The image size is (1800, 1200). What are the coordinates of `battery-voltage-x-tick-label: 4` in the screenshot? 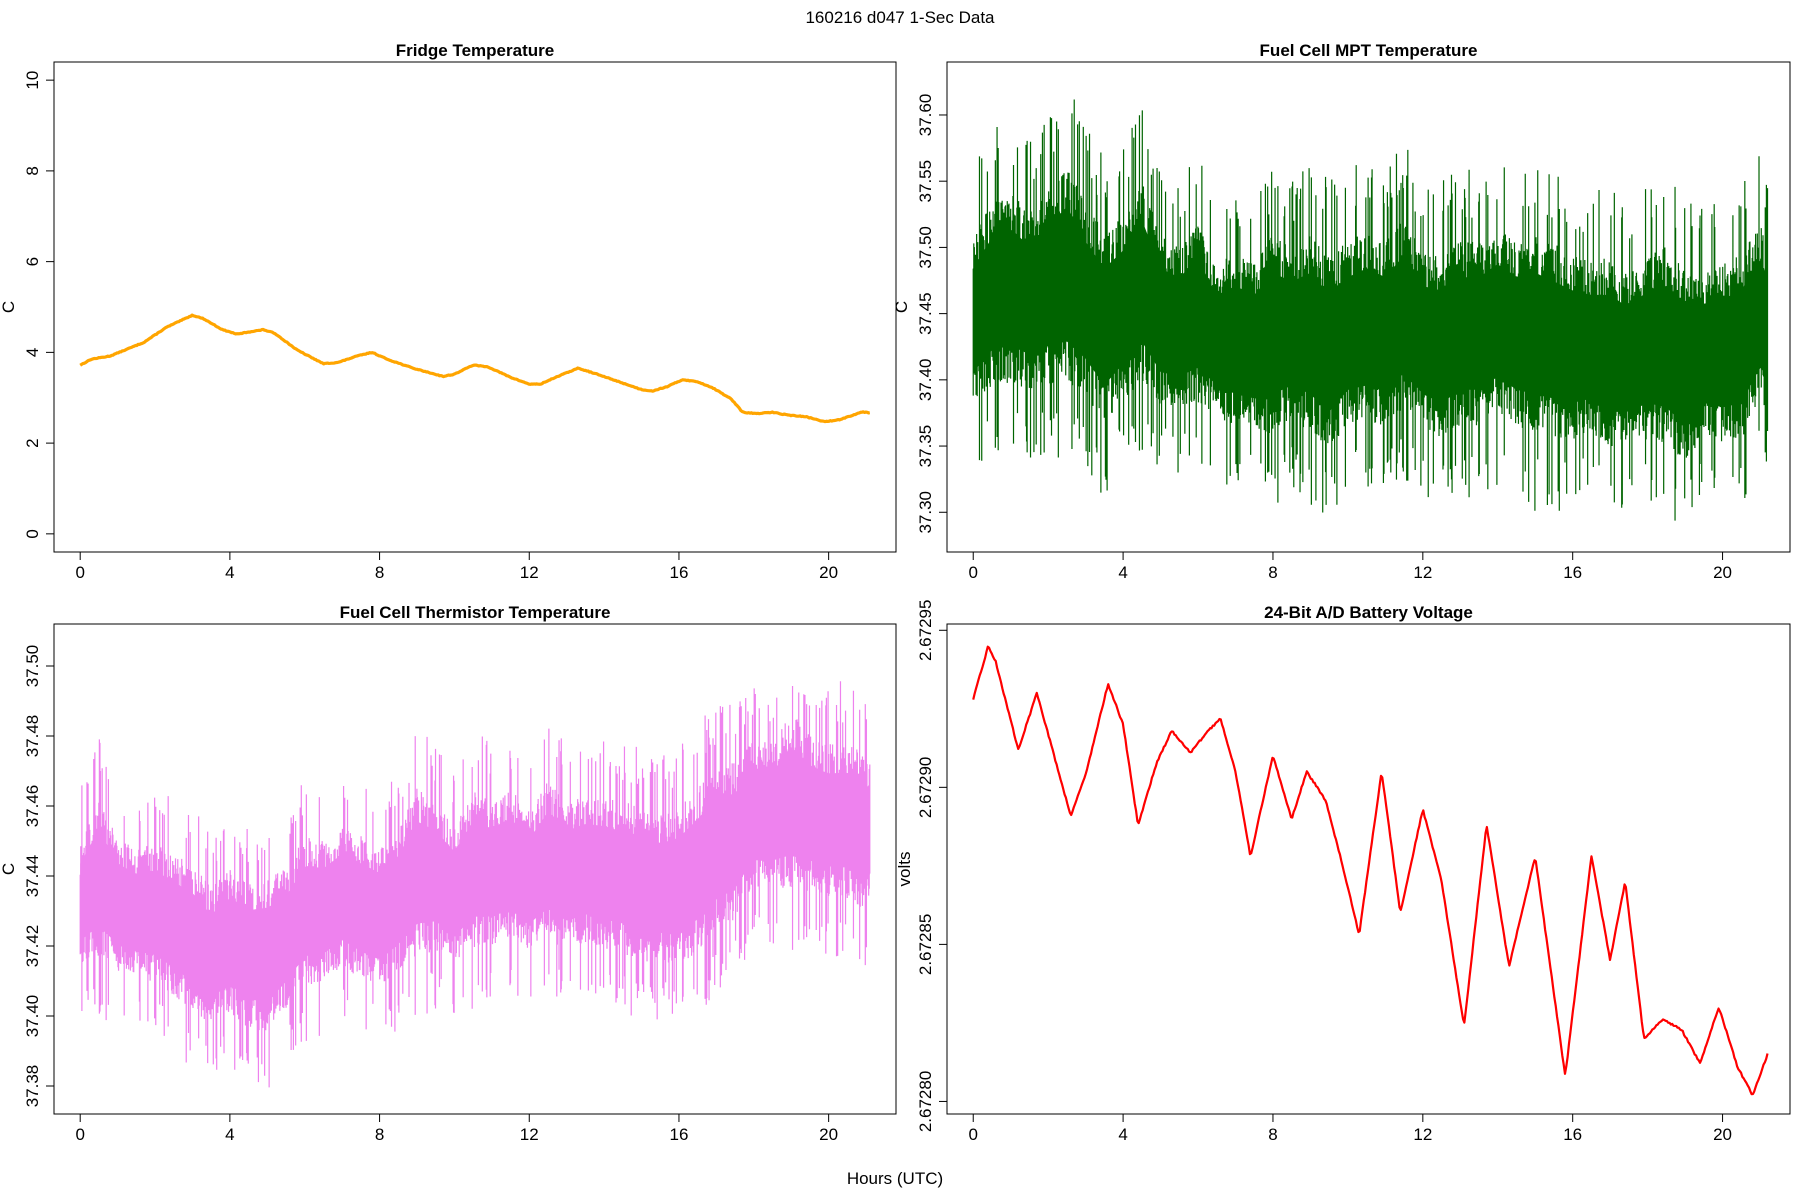 It's located at (1122, 1134).